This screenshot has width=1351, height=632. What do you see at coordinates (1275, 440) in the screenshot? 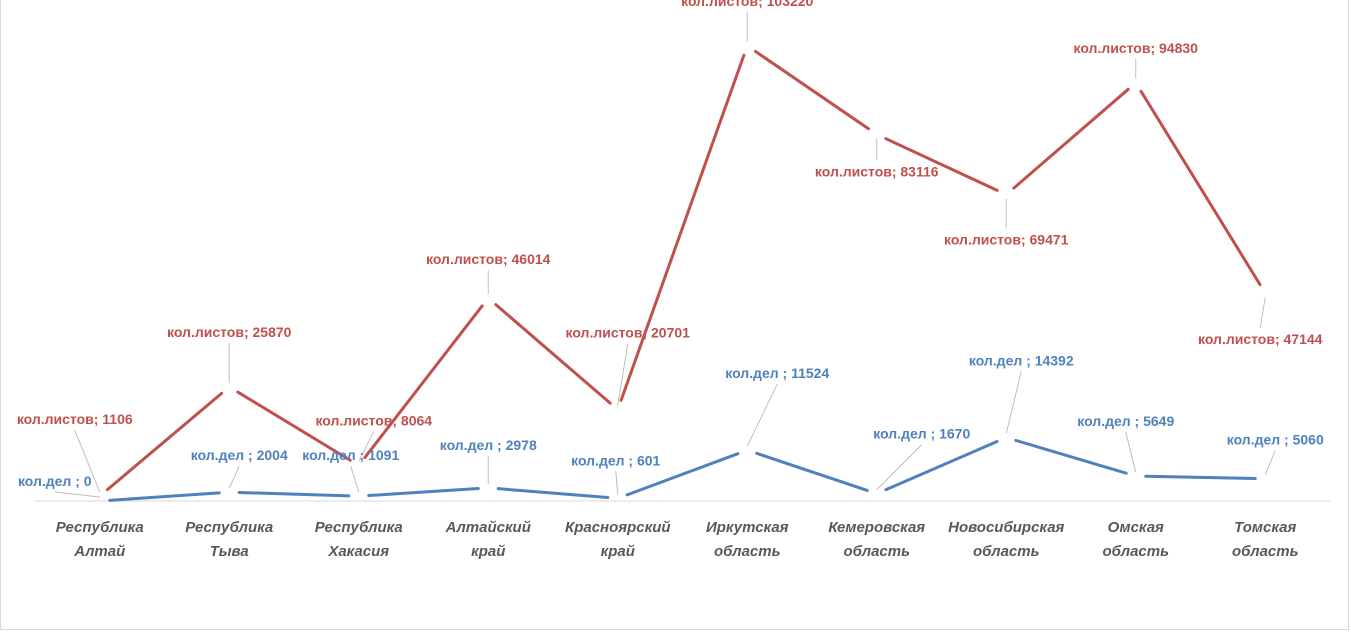
I see `data-label: кол.дел ; 5060` at bounding box center [1275, 440].